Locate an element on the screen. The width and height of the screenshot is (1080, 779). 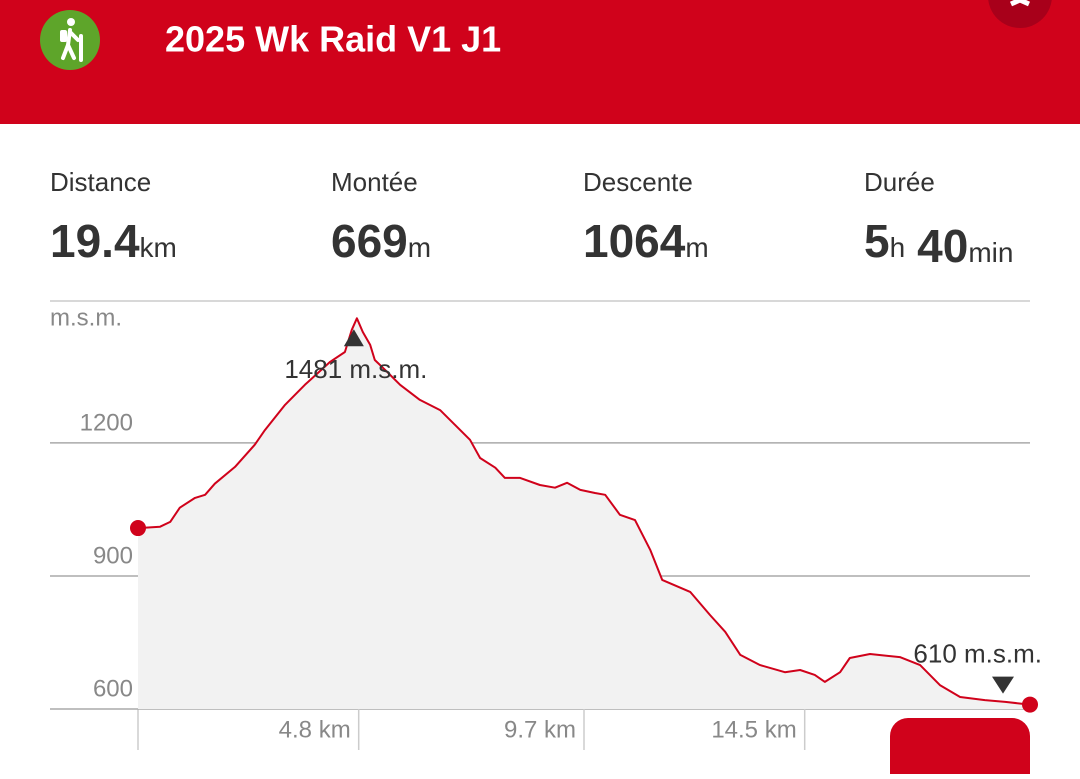
hiker-glyph is located at coordinates (71, 40).